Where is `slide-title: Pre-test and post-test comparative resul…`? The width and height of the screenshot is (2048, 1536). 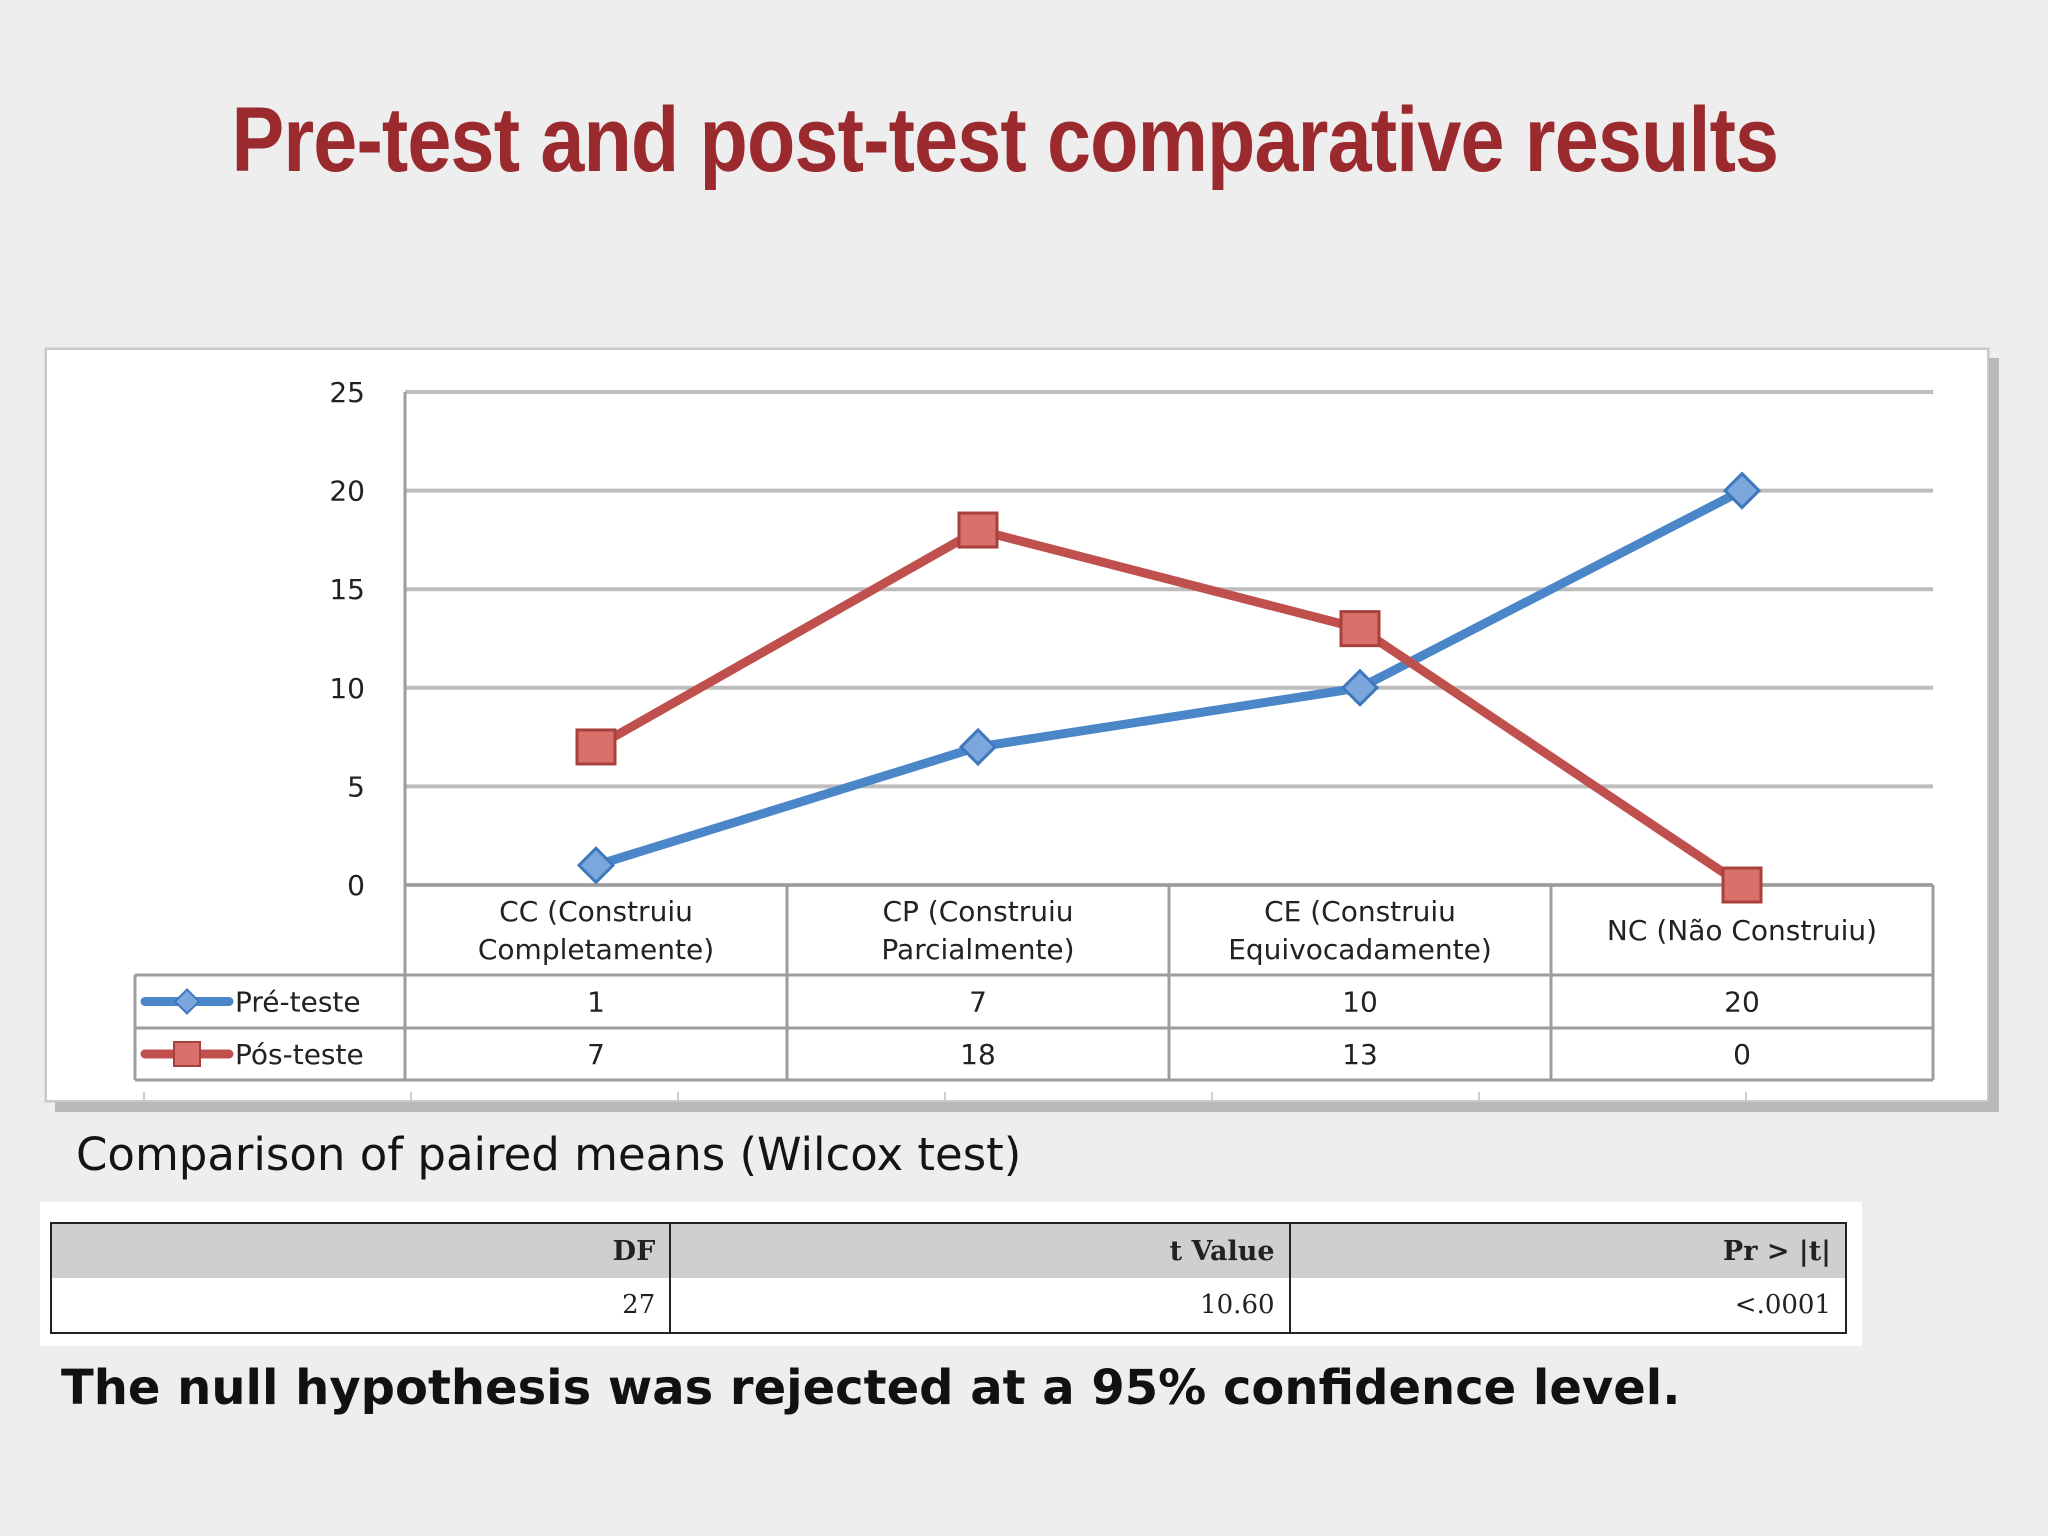 slide-title: Pre-test and post-test comparative resul… is located at coordinates (1005, 140).